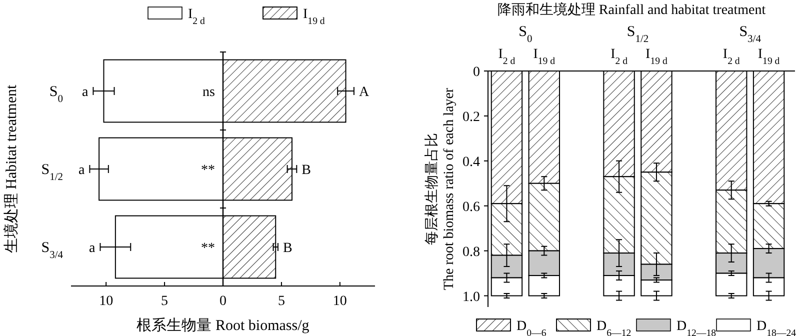 This screenshot has height=336, width=800. Describe the element at coordinates (471, 207) in the screenshot. I see `y-tick-label: 0.6` at that location.